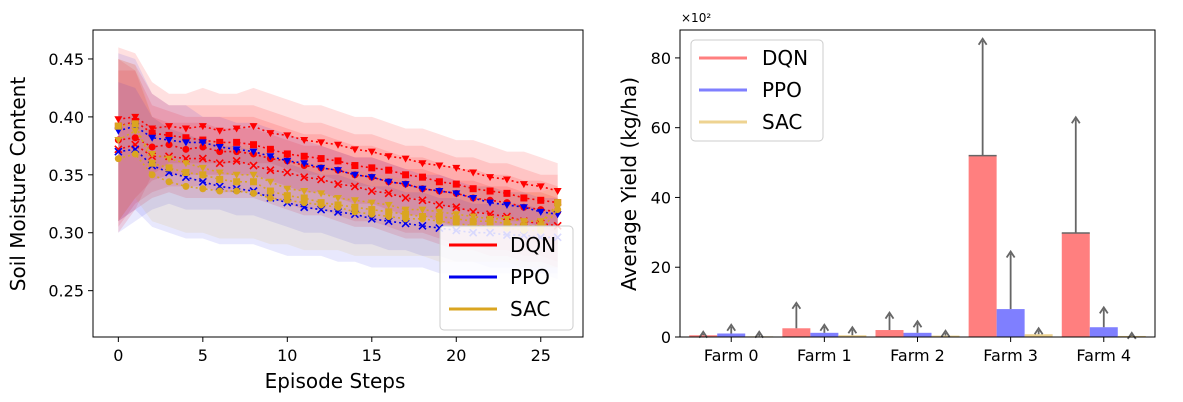 The image size is (1183, 402). Describe the element at coordinates (661, 267) in the screenshot. I see `y-tick-label: 20` at that location.